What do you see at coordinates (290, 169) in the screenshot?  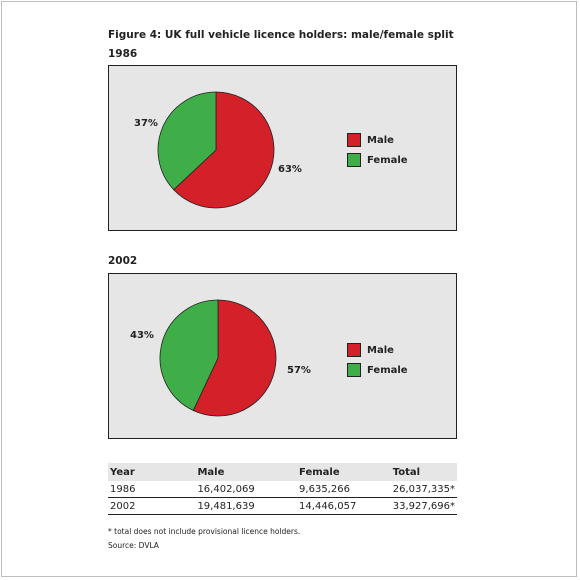 I see `pie-label-1986-male: 63%` at bounding box center [290, 169].